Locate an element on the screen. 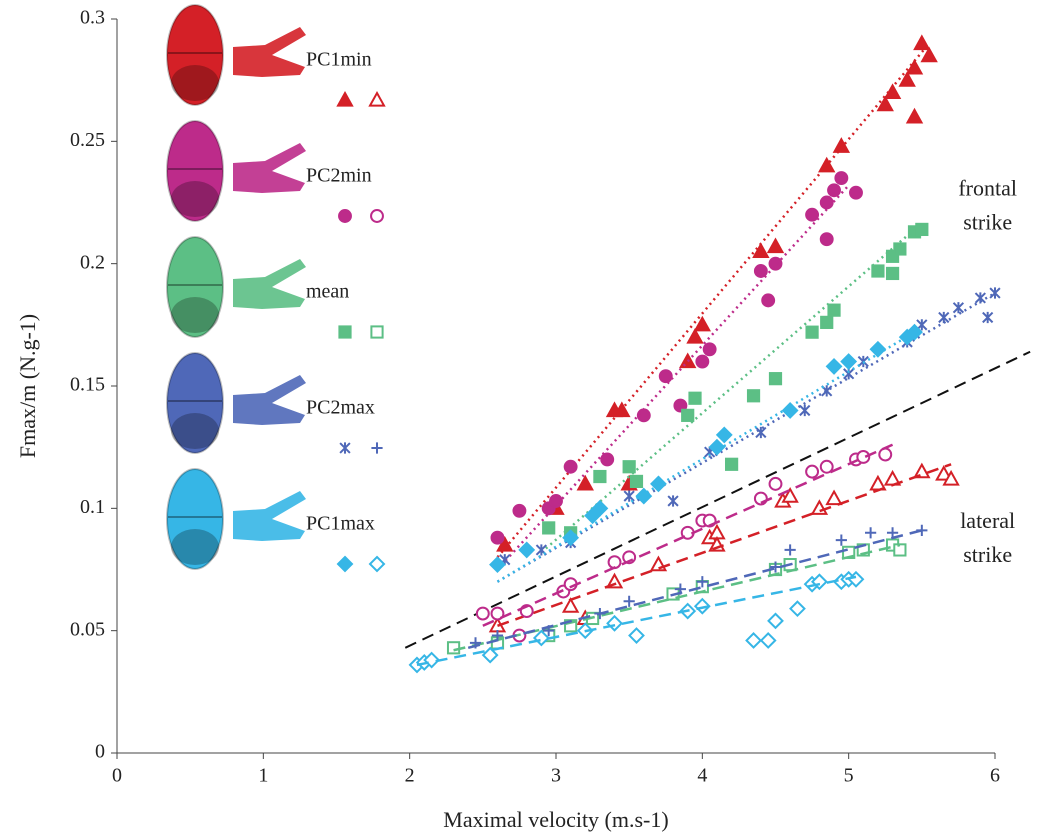 This screenshot has width=1037, height=839. y-tick-label: 0 is located at coordinates (100, 752).